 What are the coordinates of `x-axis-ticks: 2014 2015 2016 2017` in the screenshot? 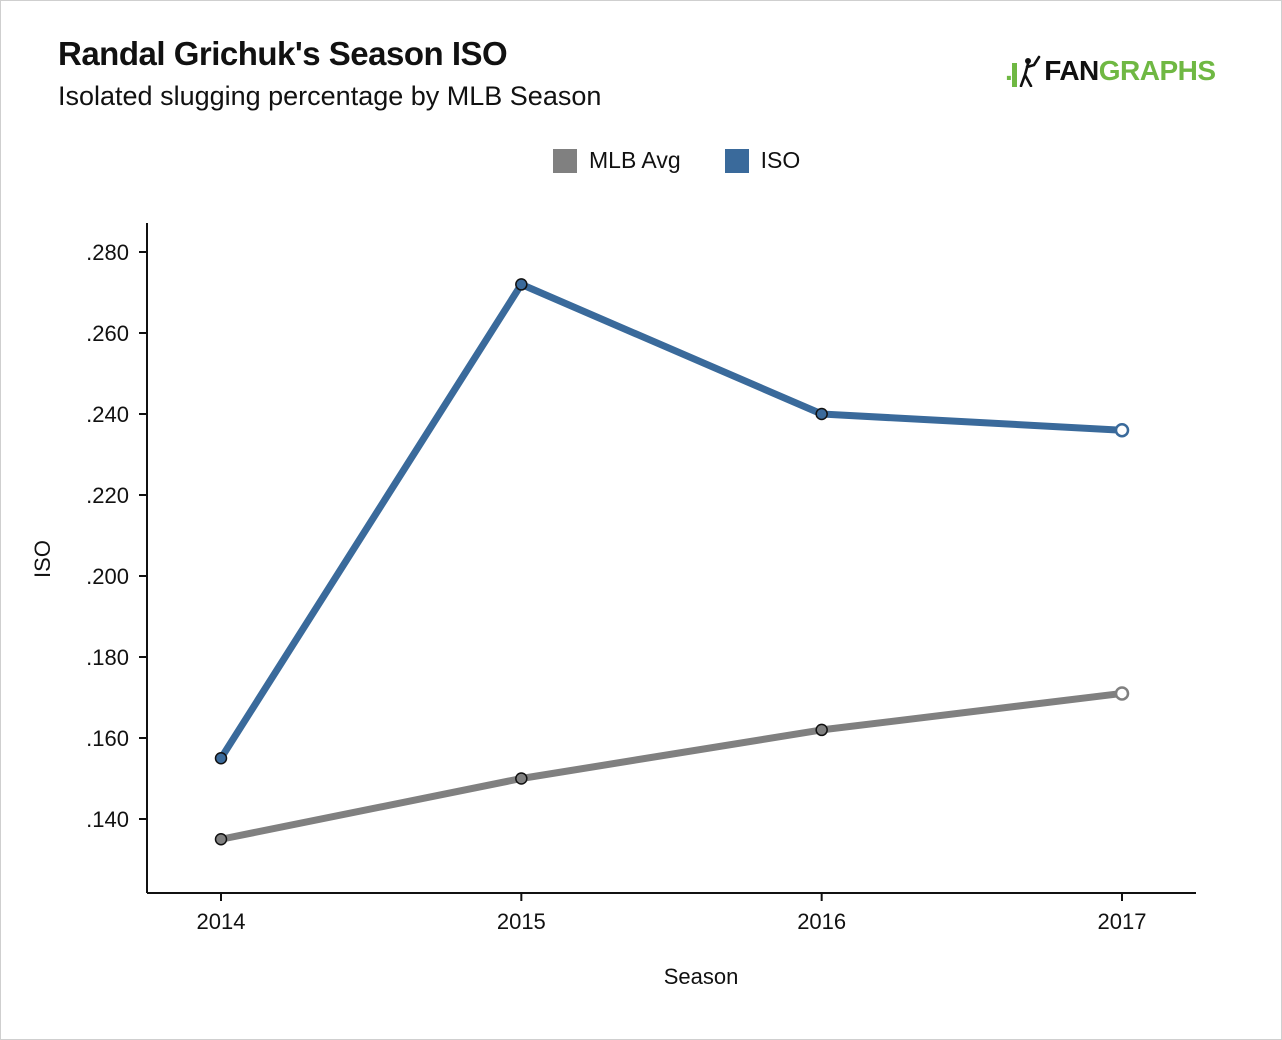 It's located at (672, 913).